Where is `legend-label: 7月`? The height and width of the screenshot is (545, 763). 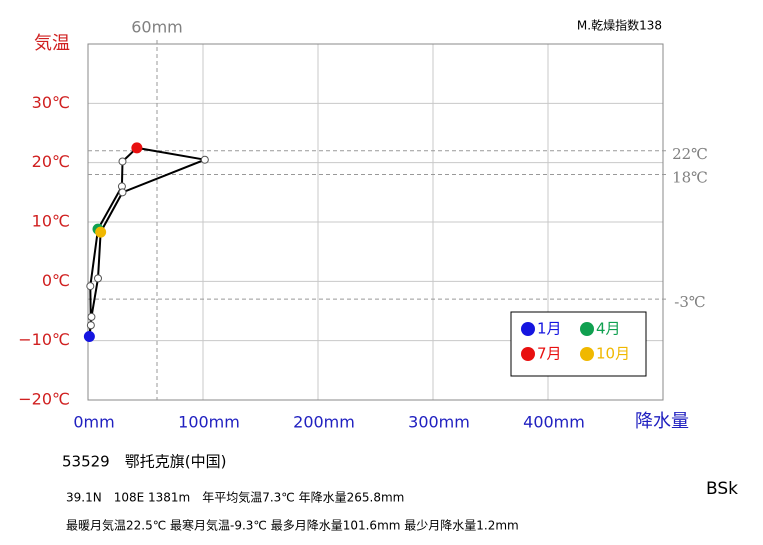
legend-label: 7月 is located at coordinates (549, 354).